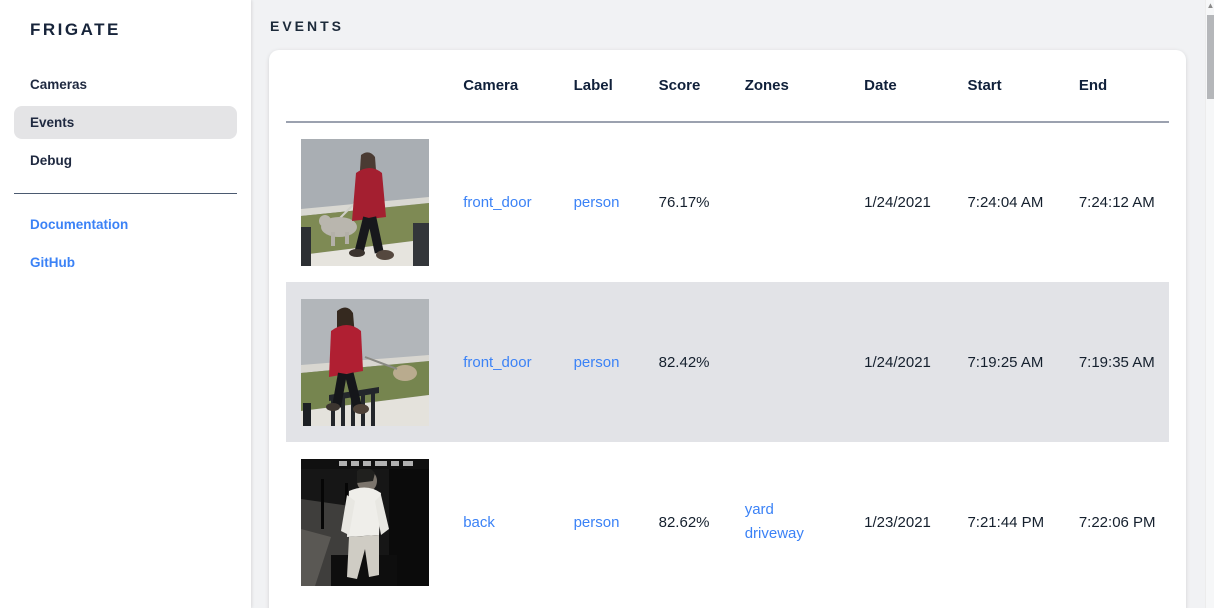  Describe the element at coordinates (1006, 522) in the screenshot. I see `start-time-value: 7:21:44 PM` at that location.